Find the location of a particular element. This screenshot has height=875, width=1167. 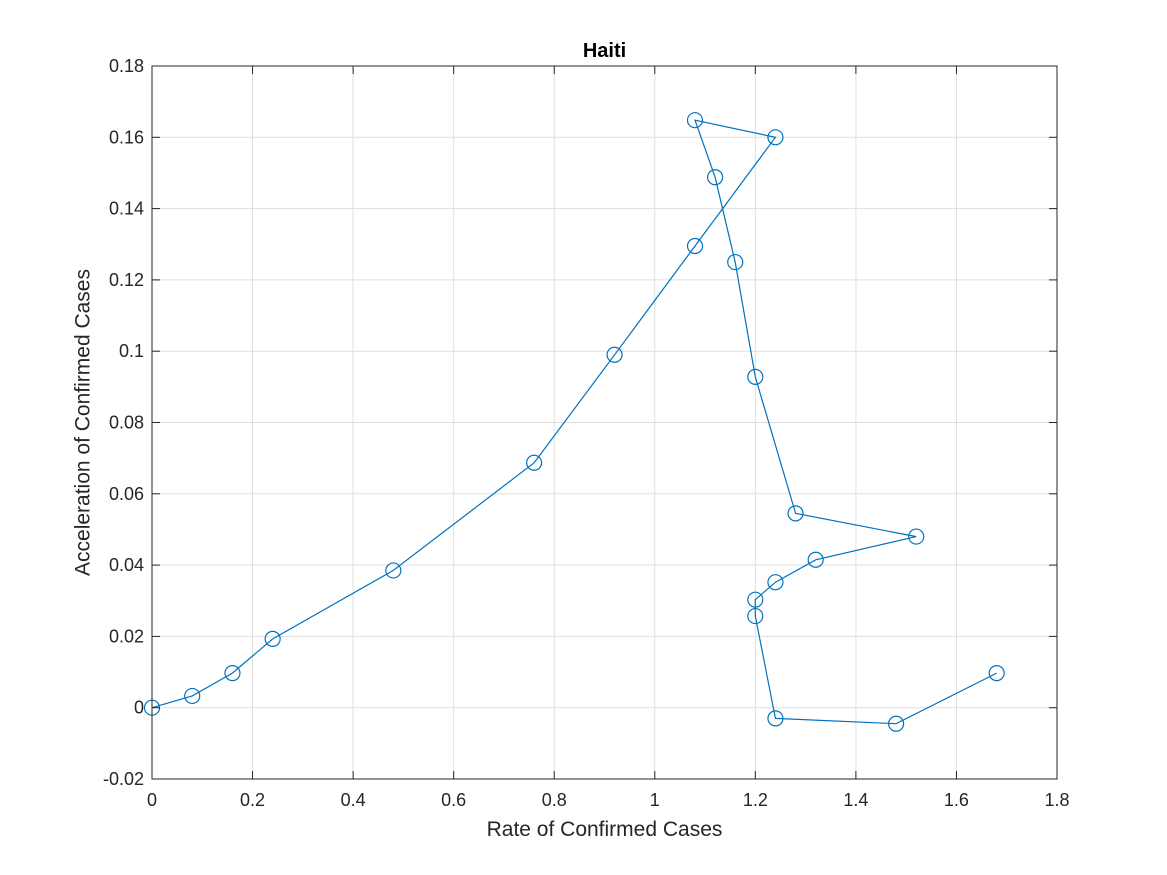

x-tick-label: 1.4 is located at coordinates (855, 800).